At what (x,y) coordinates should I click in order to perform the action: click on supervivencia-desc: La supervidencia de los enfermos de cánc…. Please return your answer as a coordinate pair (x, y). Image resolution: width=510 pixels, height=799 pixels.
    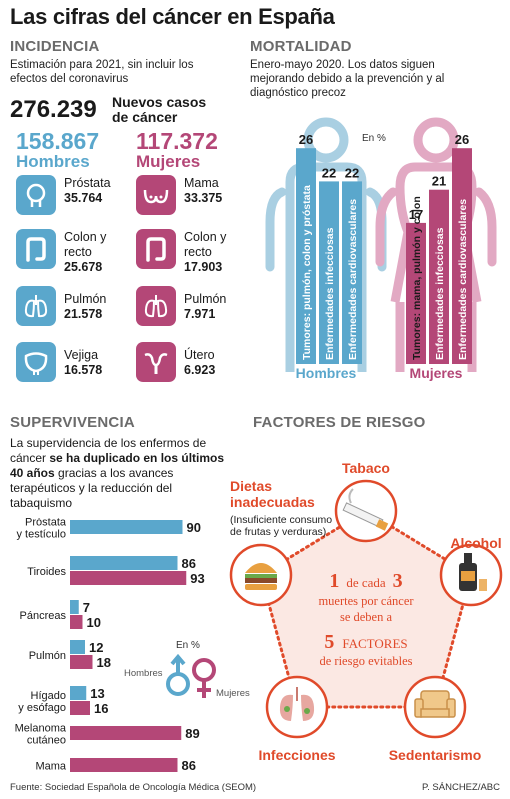
    Looking at the image, I should click on (117, 473).